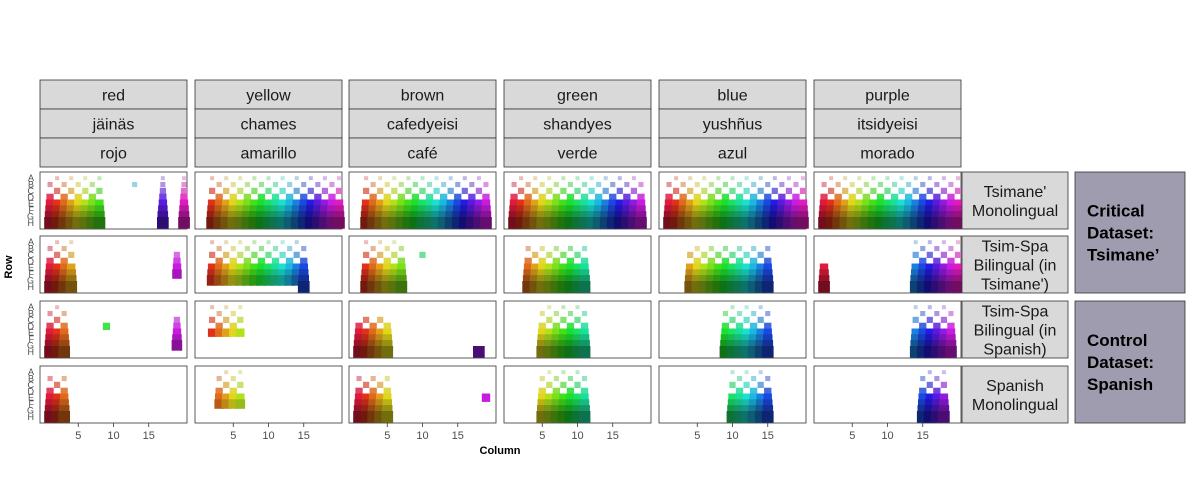 Image resolution: width=1200 pixels, height=485 pixels. Describe the element at coordinates (32, 339) in the screenshot. I see `y-tick-label: F` at that location.